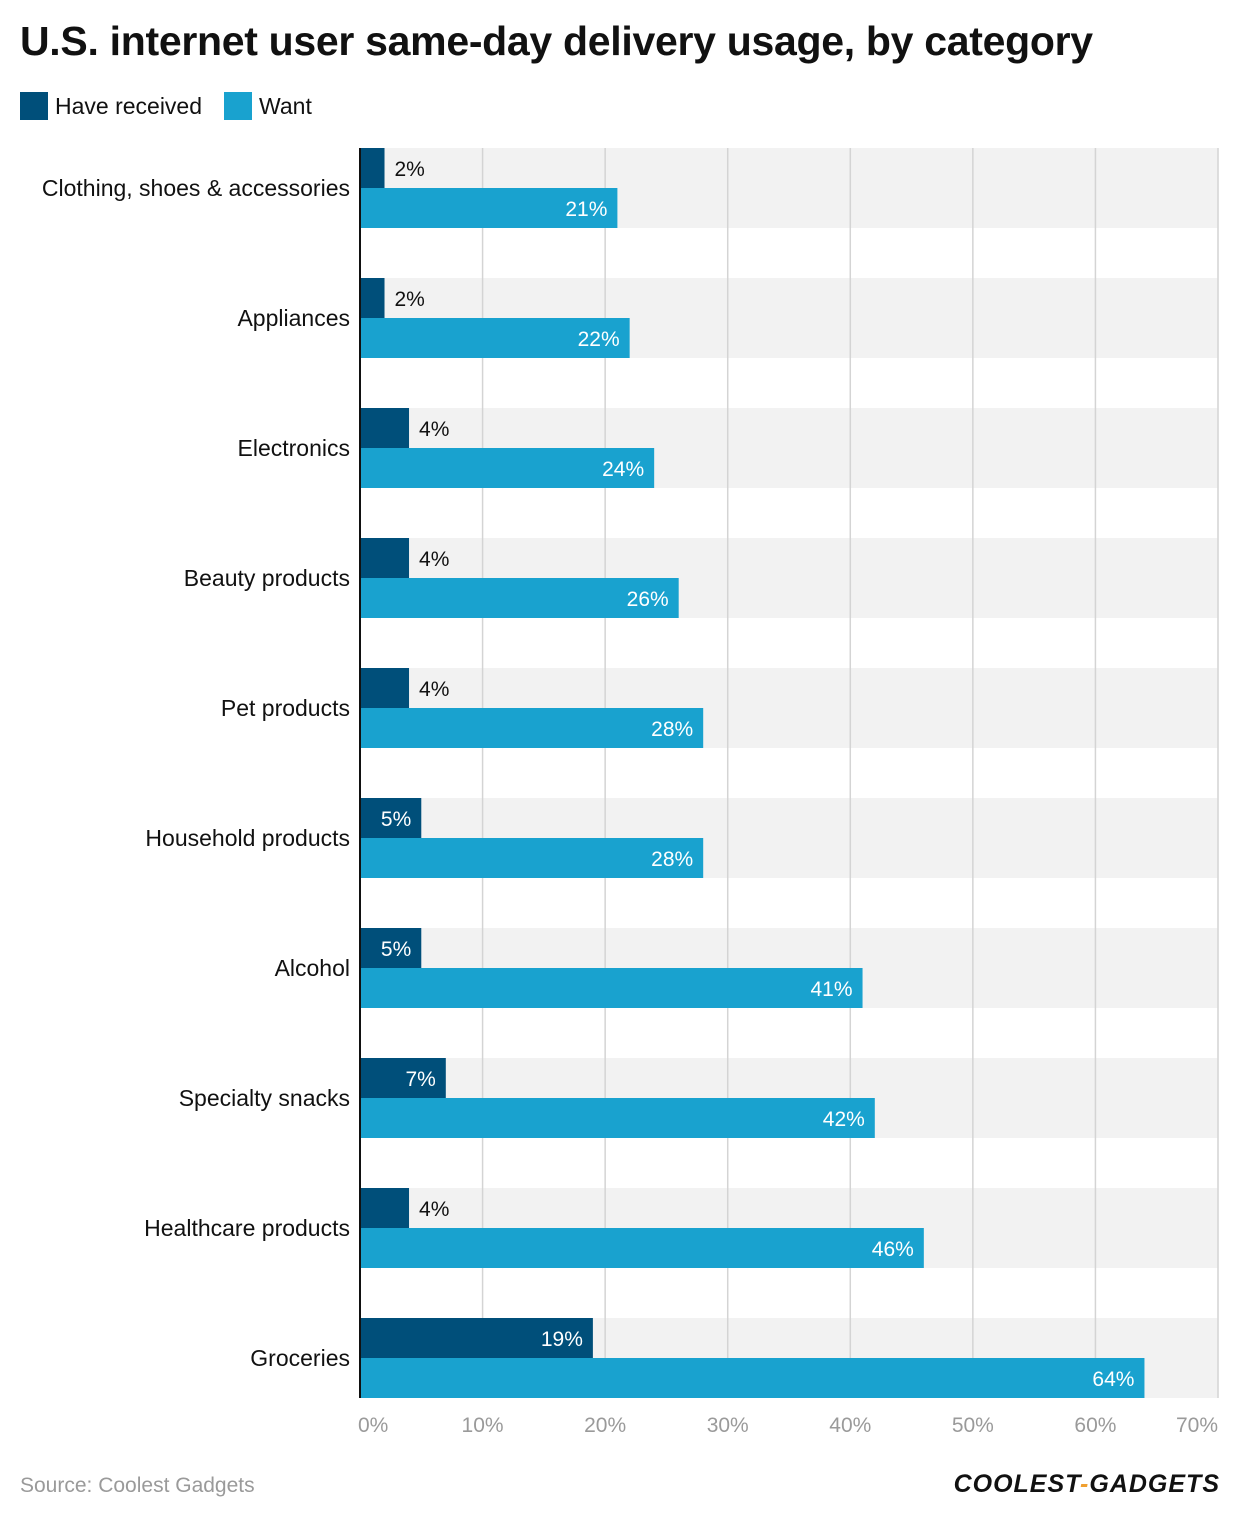 This screenshot has width=1240, height=1522. I want to click on bar-have-received-healthcare-products, so click(385, 1208).